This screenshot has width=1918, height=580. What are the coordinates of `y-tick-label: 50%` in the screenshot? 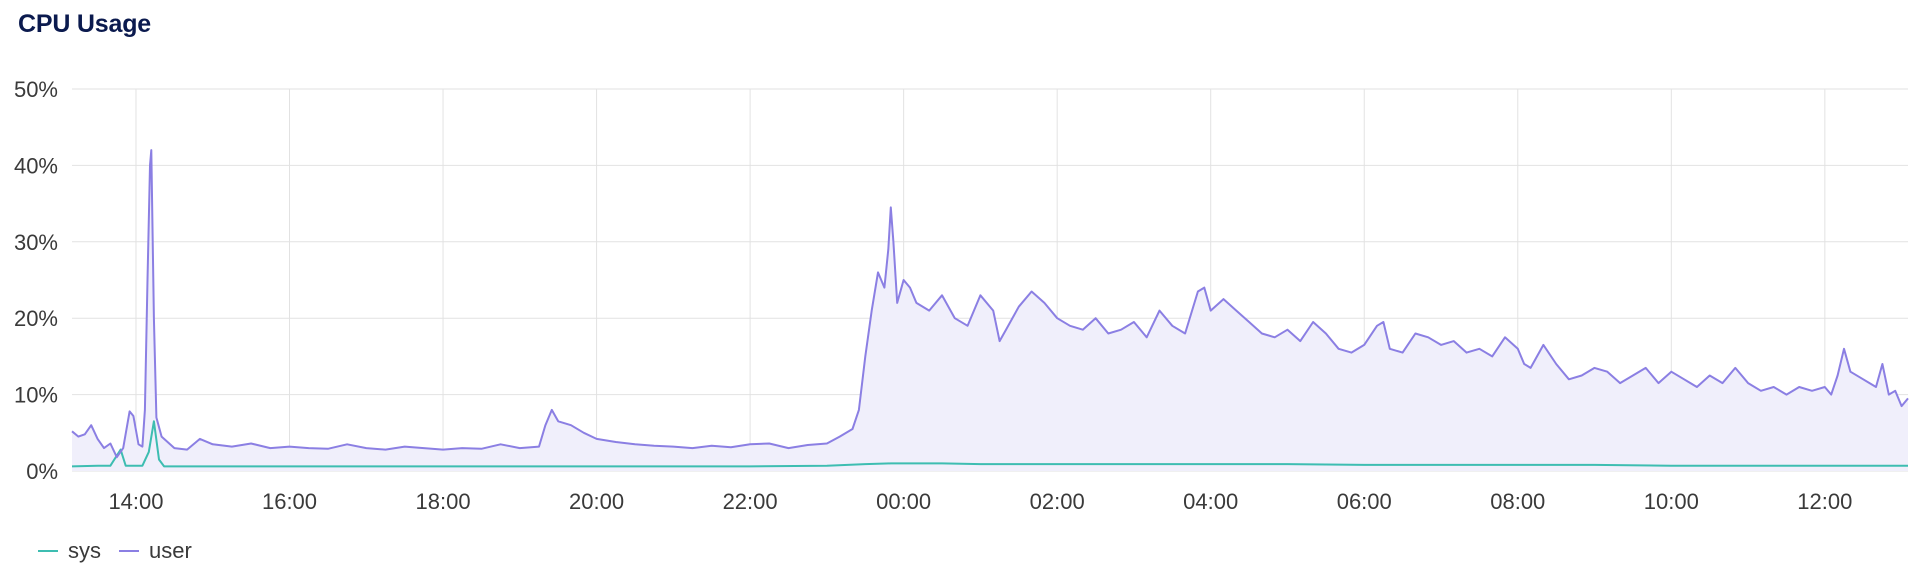 It's located at (36, 89).